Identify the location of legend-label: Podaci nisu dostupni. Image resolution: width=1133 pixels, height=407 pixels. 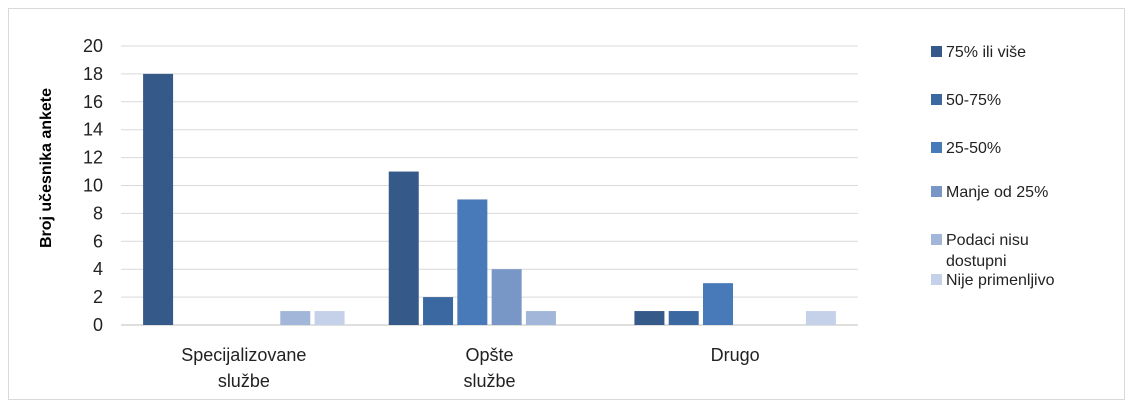
(987, 251).